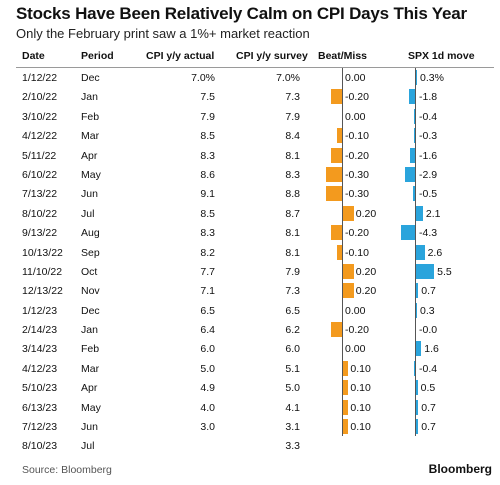 The width and height of the screenshot is (500, 485). Describe the element at coordinates (428, 291) in the screenshot. I see `spx-move-label: 0.7` at that location.